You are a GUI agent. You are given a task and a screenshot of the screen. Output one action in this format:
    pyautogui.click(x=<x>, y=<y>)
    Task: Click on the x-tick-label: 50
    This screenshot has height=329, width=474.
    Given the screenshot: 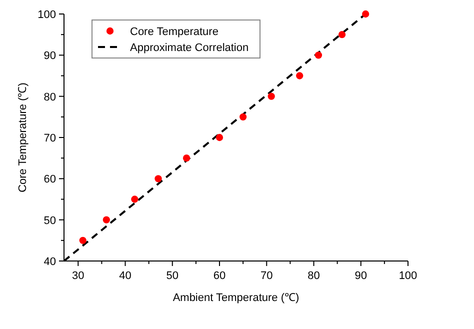 What is the action you would take?
    pyautogui.click(x=172, y=276)
    